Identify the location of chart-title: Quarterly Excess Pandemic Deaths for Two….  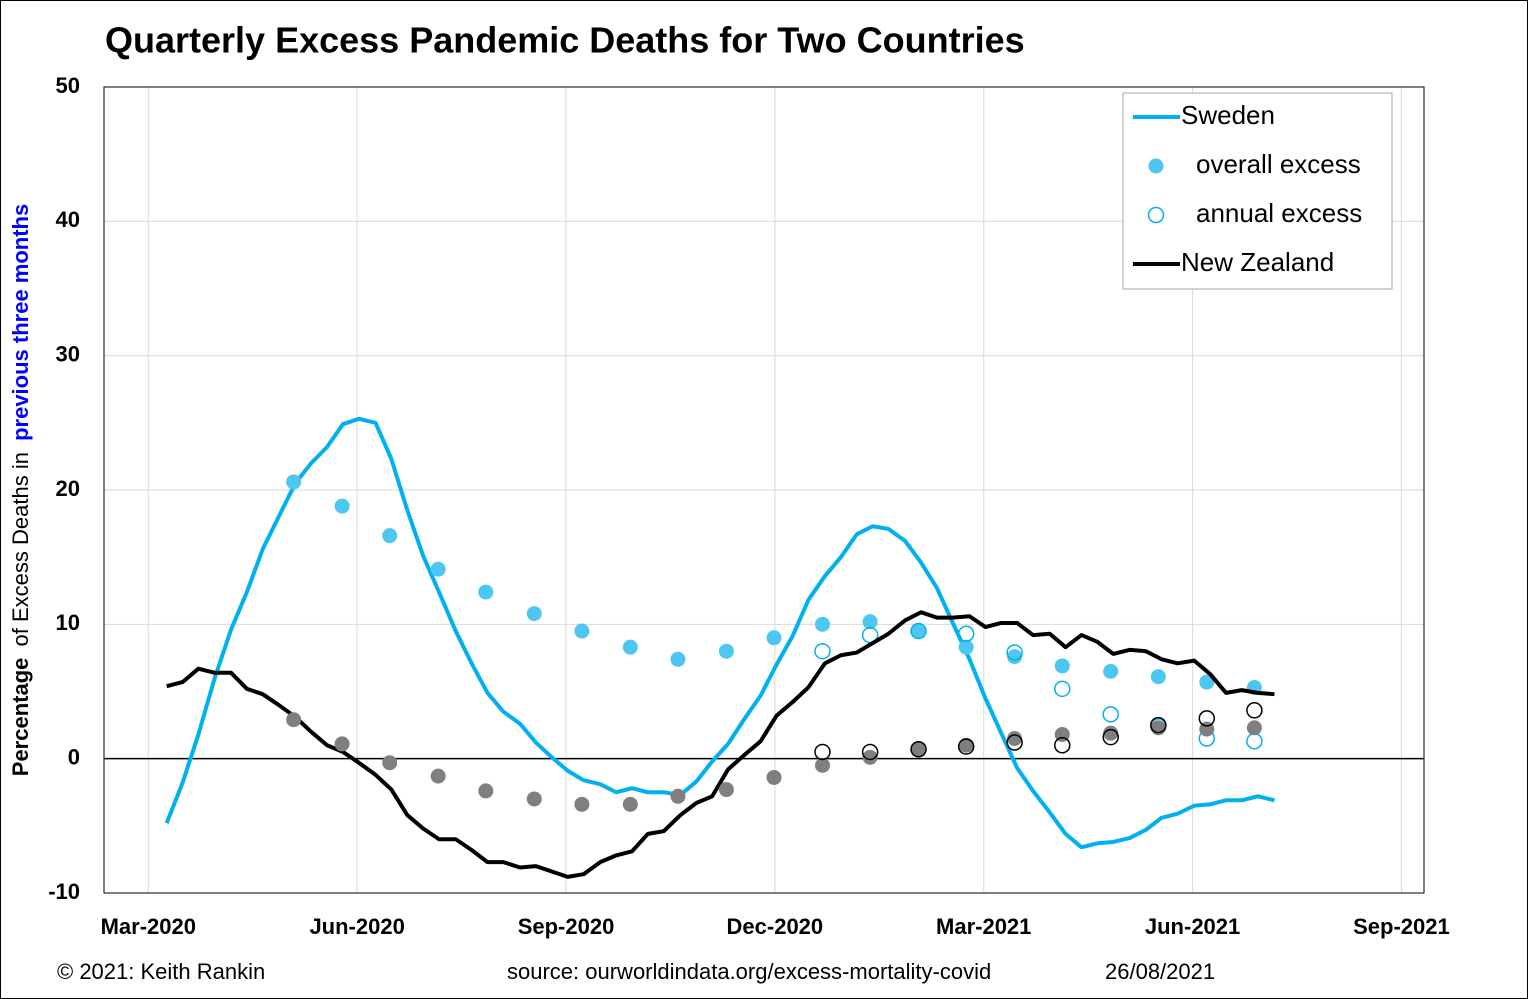
(565, 40).